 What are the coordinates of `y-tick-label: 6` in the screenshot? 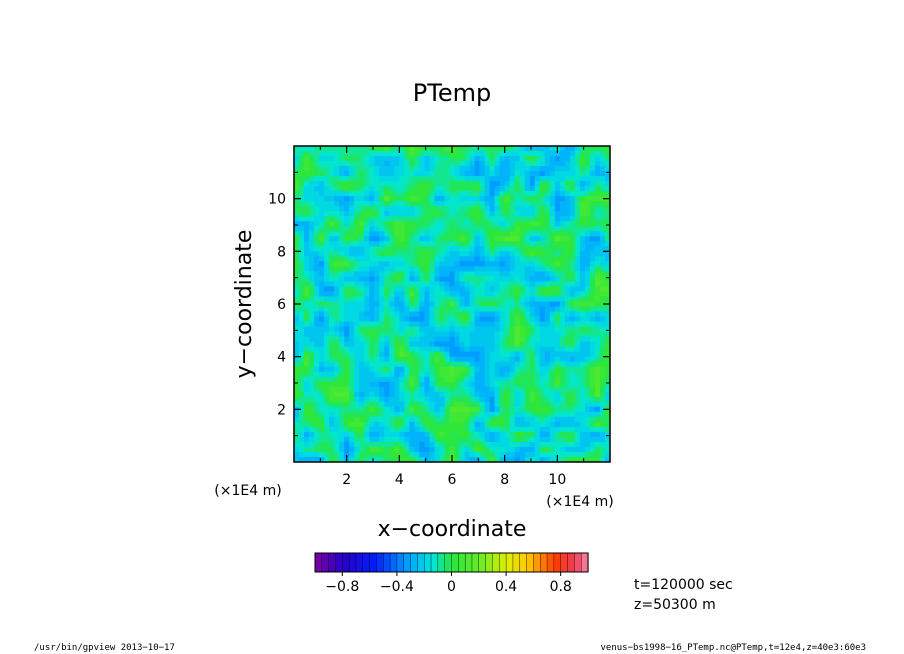 It's located at (281, 305).